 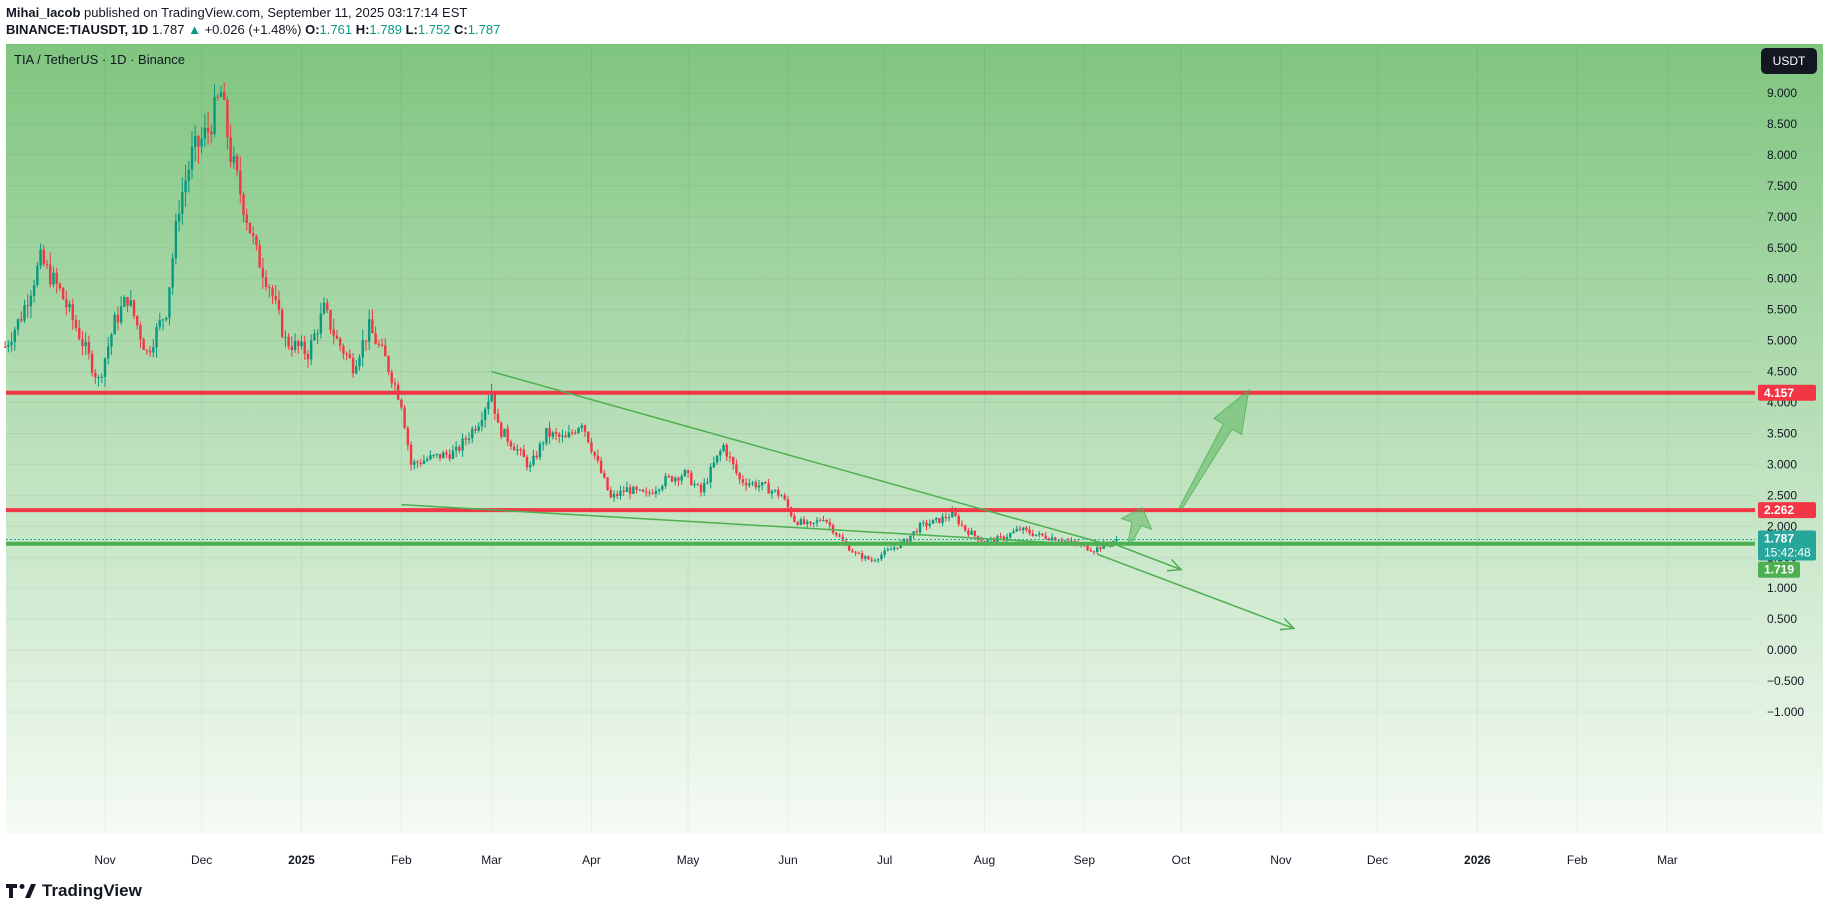 I want to click on tradingview-logo: TradingView, so click(x=74, y=891).